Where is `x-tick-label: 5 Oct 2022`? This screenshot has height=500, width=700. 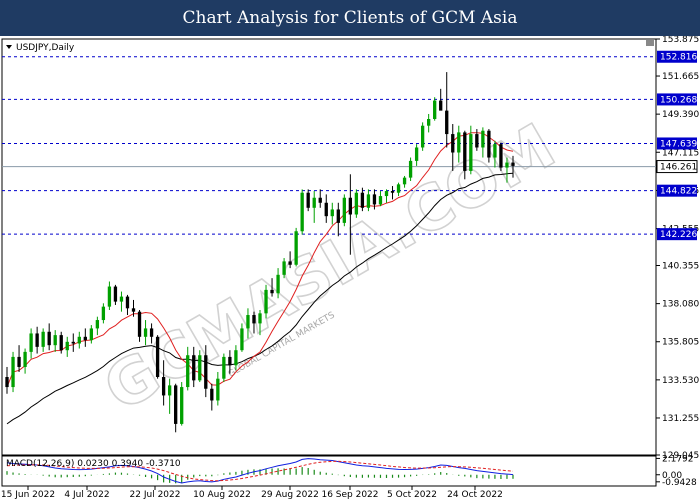
x-tick-label: 5 Oct 2022 is located at coordinates (412, 495).